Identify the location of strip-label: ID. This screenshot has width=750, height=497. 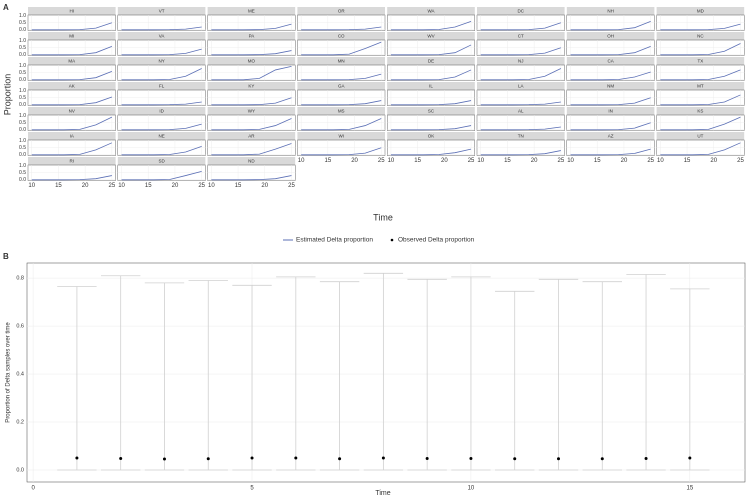
(161, 111).